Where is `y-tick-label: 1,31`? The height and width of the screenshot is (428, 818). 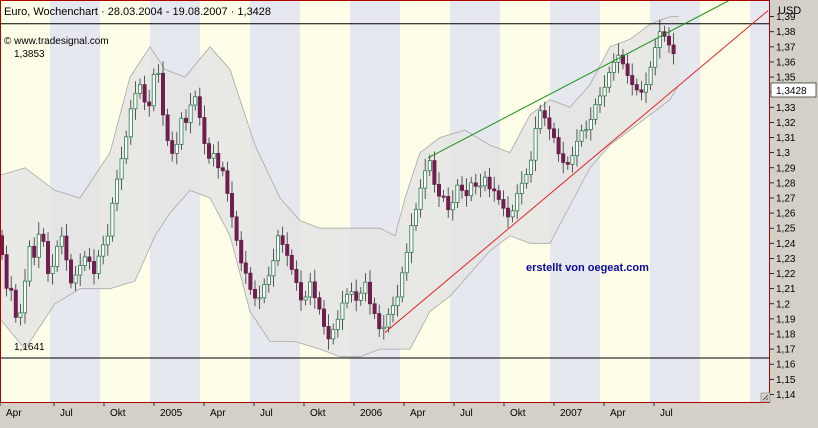
y-tick-label: 1,31 is located at coordinates (786, 138).